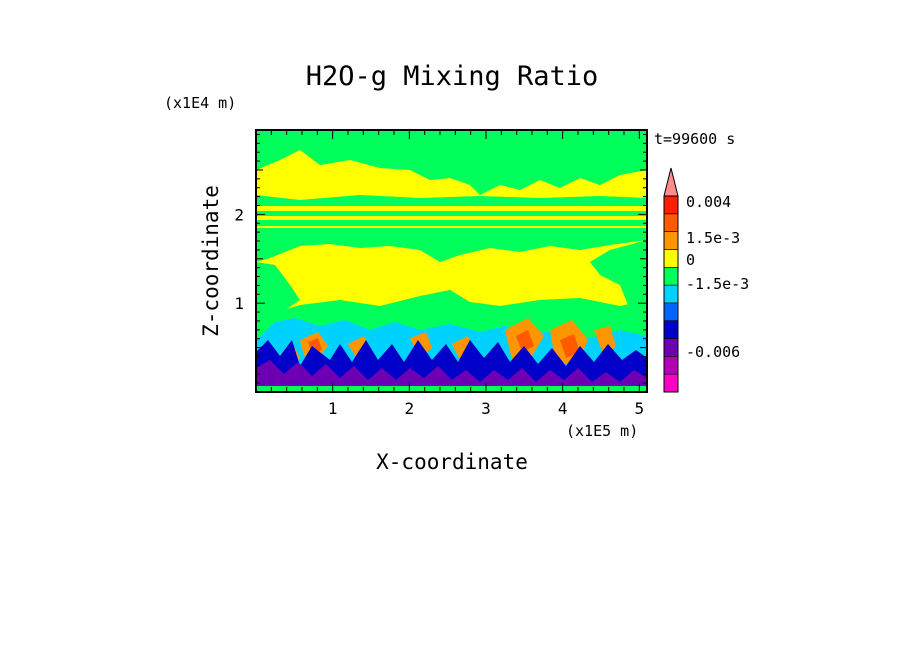 The image size is (904, 654). Describe the element at coordinates (694, 139) in the screenshot. I see `time-label: t=99600 s` at that location.